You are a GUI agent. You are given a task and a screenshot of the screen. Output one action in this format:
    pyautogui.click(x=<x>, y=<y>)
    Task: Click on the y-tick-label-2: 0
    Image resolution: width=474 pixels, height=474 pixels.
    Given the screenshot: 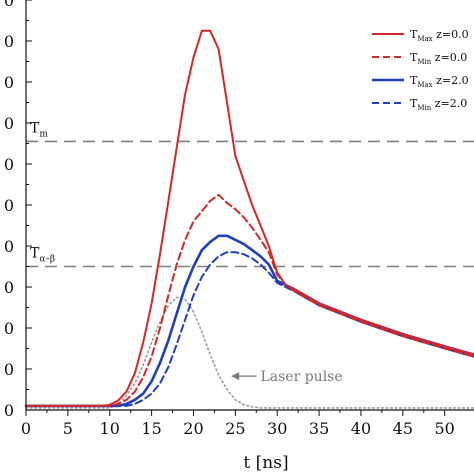 What is the action you would take?
    pyautogui.click(x=9, y=328)
    